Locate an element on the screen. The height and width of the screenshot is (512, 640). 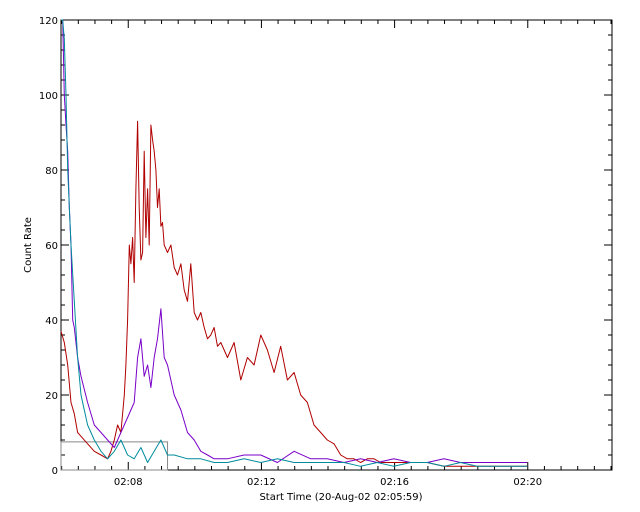
y-tick-label: 20 is located at coordinates (51, 396).